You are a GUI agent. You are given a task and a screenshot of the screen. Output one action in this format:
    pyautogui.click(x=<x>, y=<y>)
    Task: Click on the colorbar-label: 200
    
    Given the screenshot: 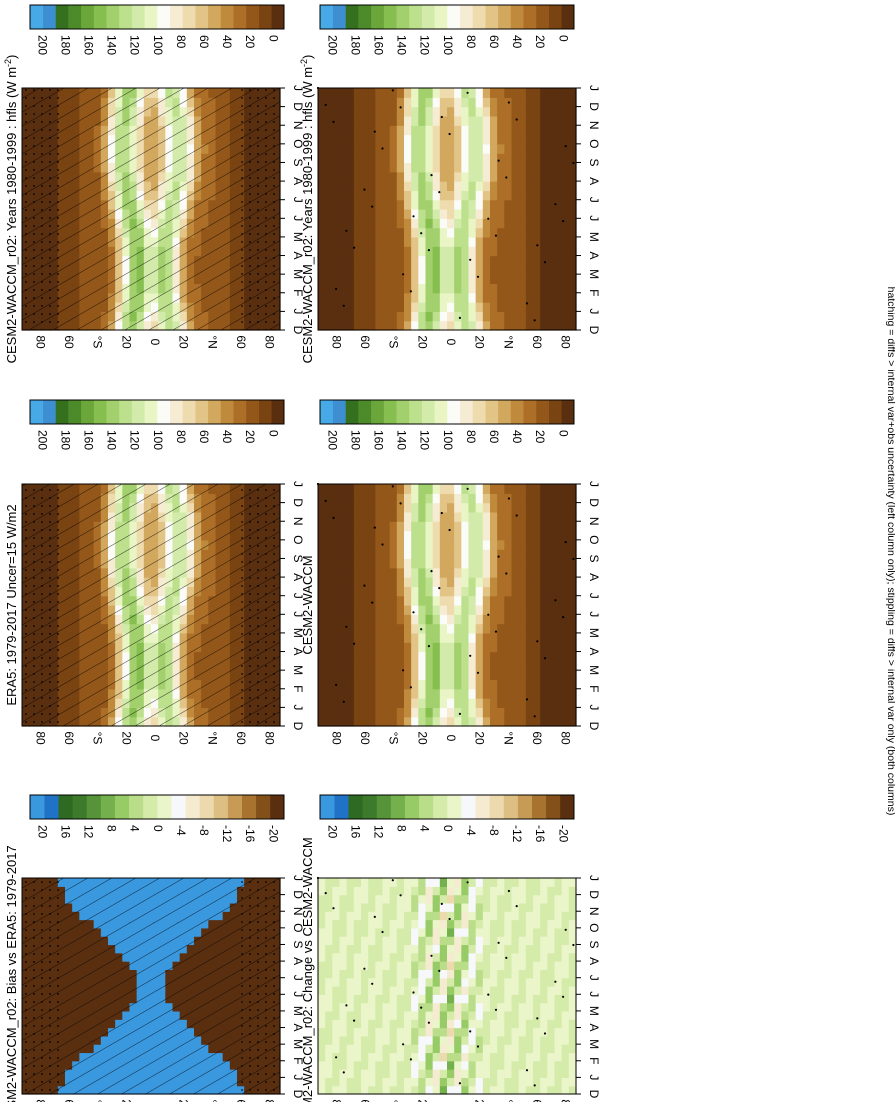 What is the action you would take?
    pyautogui.click(x=42, y=45)
    